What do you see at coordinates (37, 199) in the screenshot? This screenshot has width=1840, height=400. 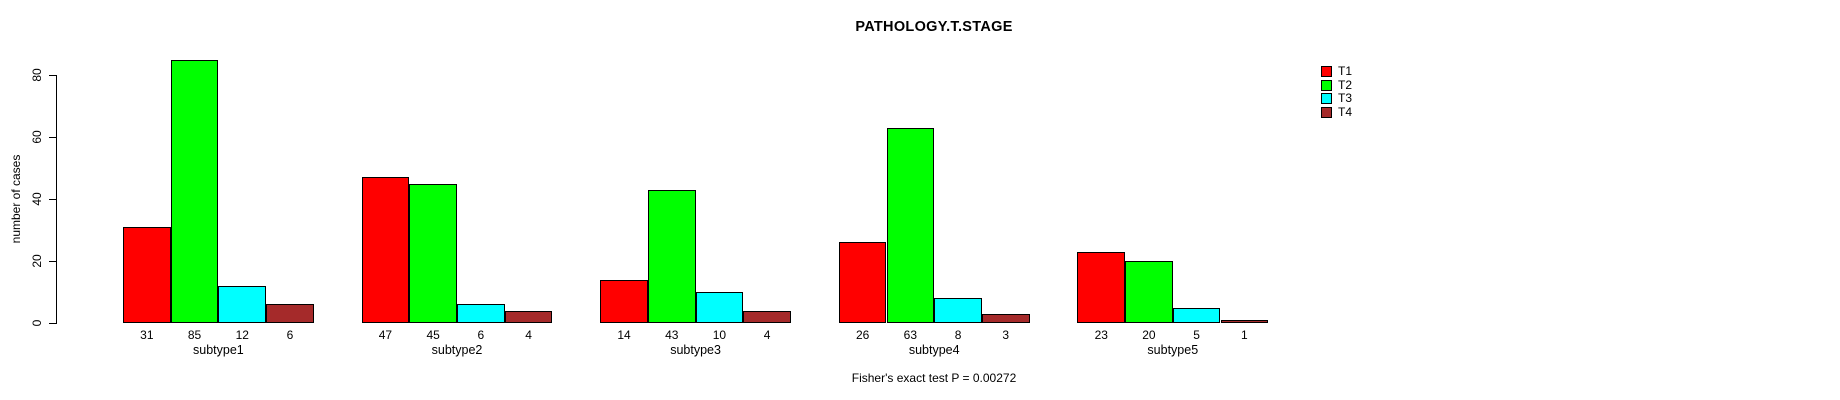 I see `y-axis-tick-label: 40` at bounding box center [37, 199].